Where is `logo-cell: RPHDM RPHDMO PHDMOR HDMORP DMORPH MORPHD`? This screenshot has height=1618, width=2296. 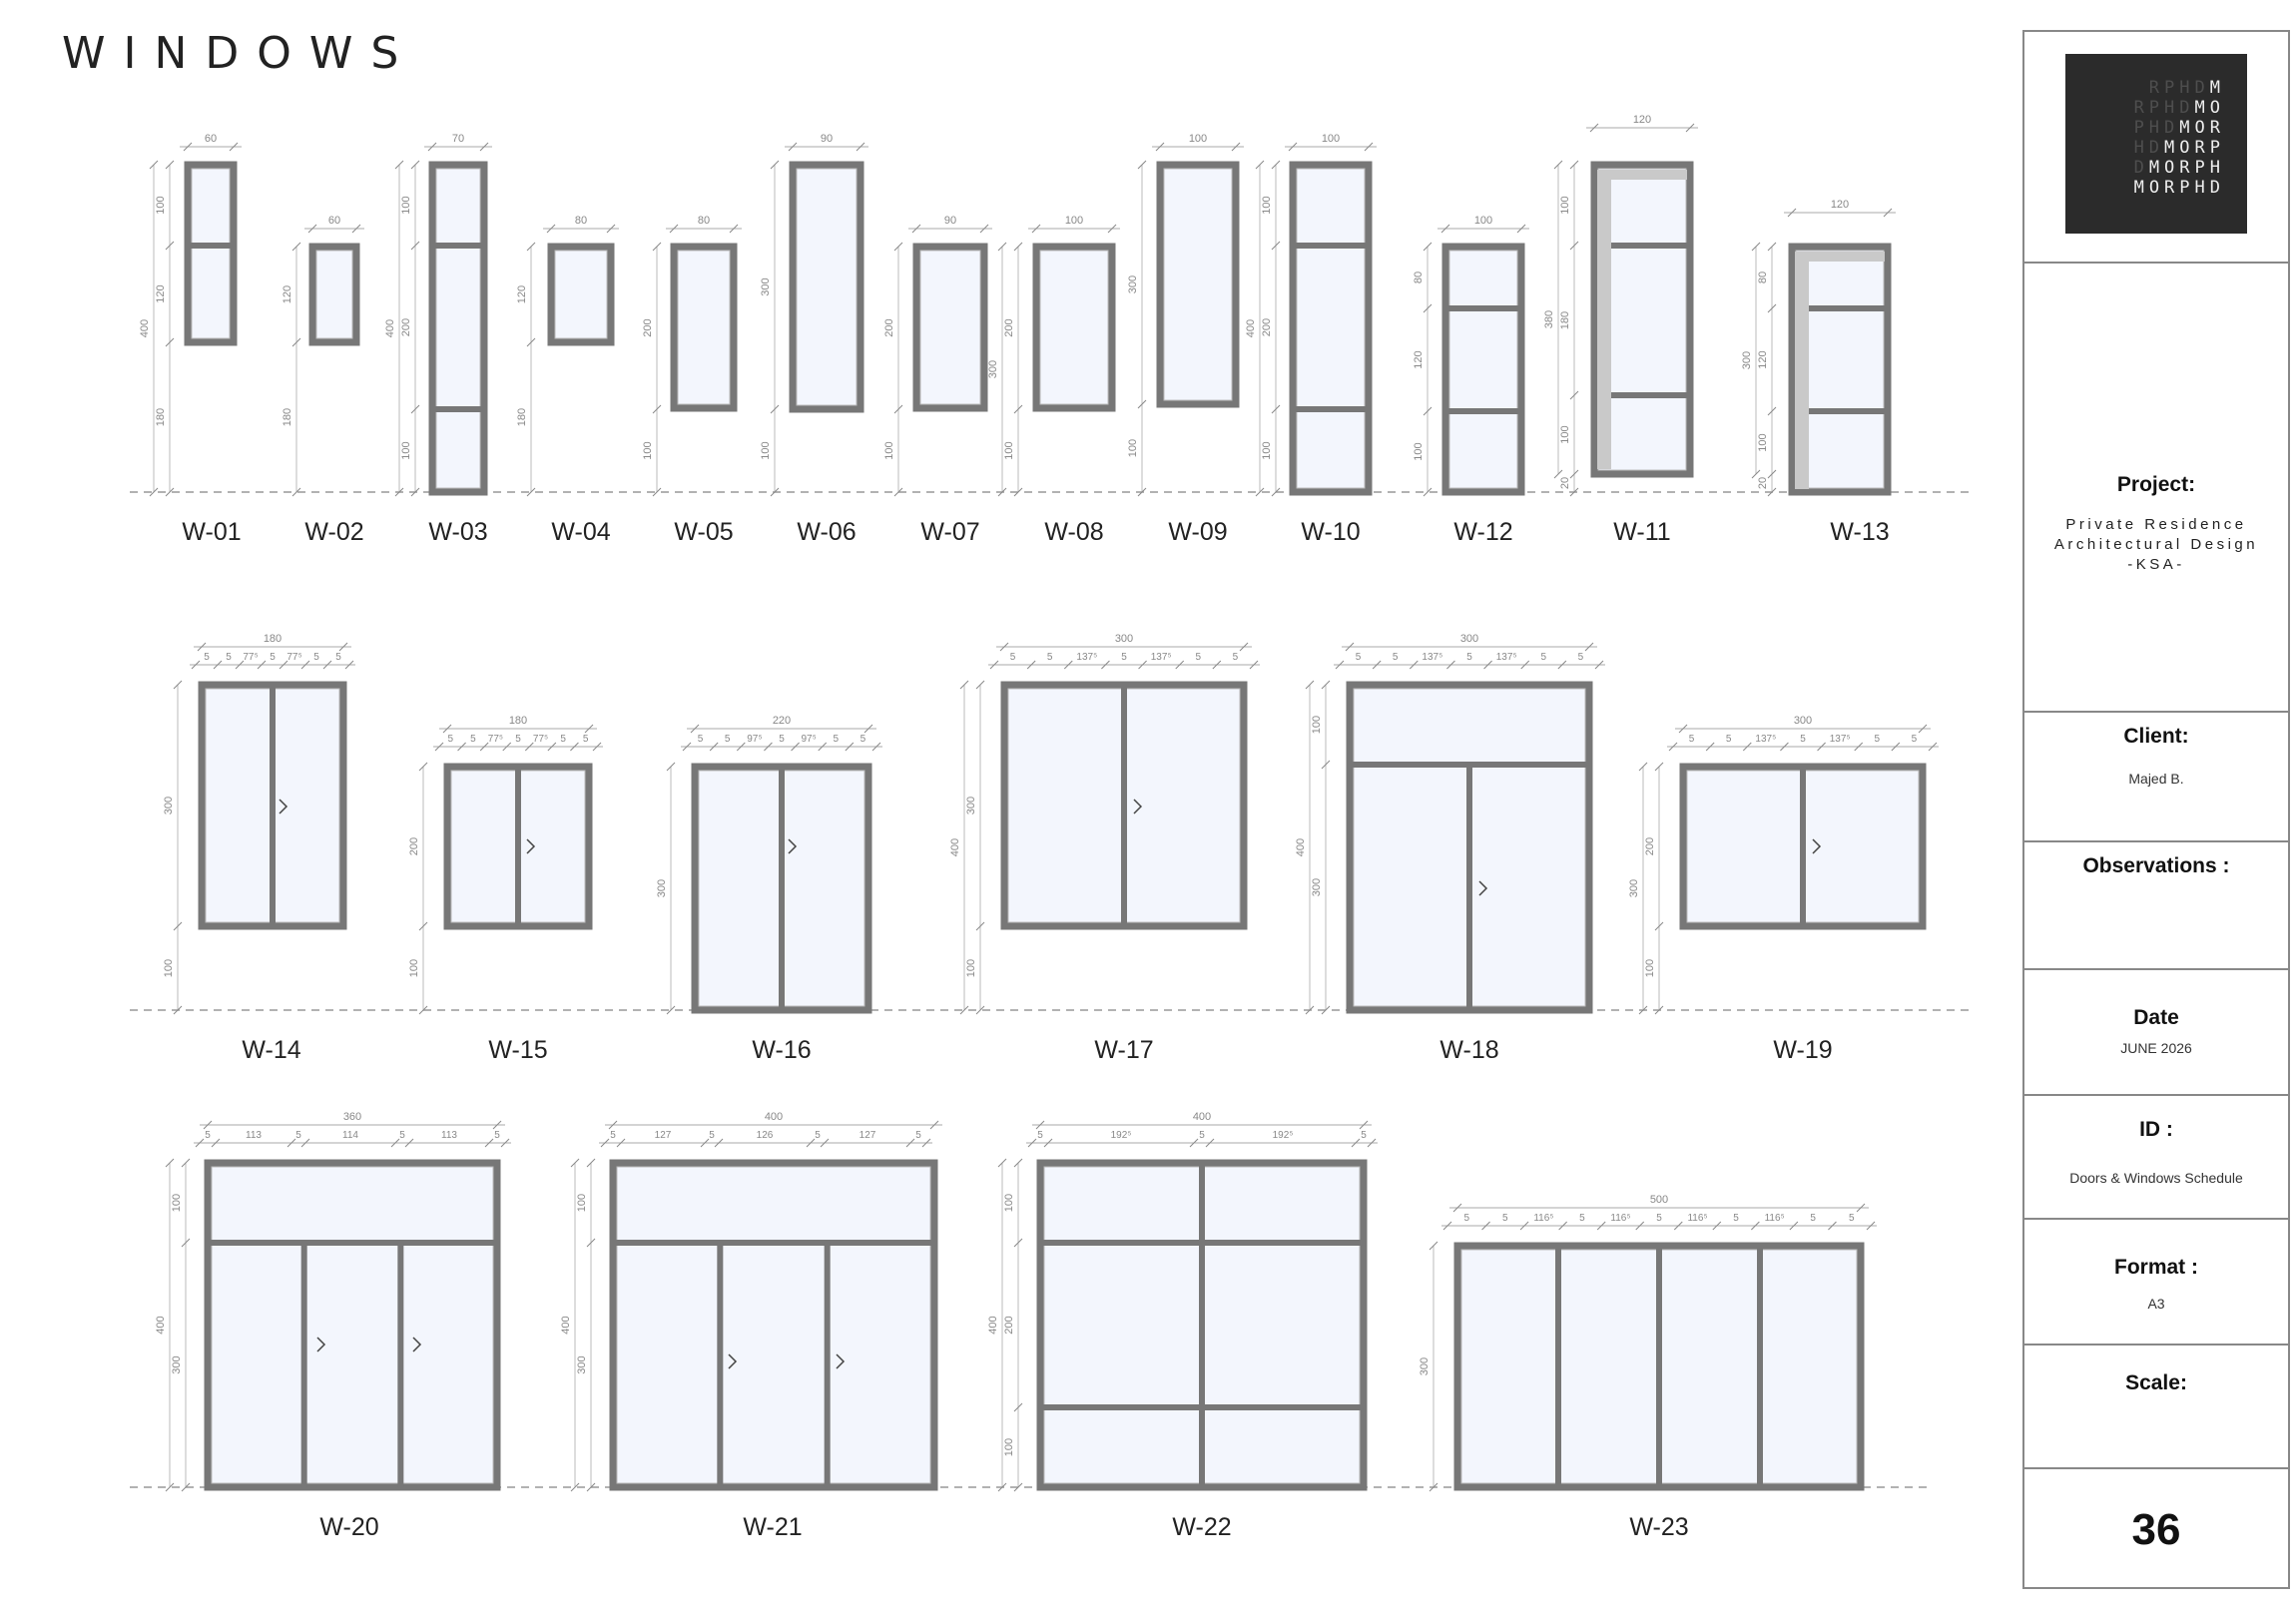 logo-cell: RPHDM RPHDMO PHDMOR HDMORP DMORPH MORPHD is located at coordinates (2156, 148).